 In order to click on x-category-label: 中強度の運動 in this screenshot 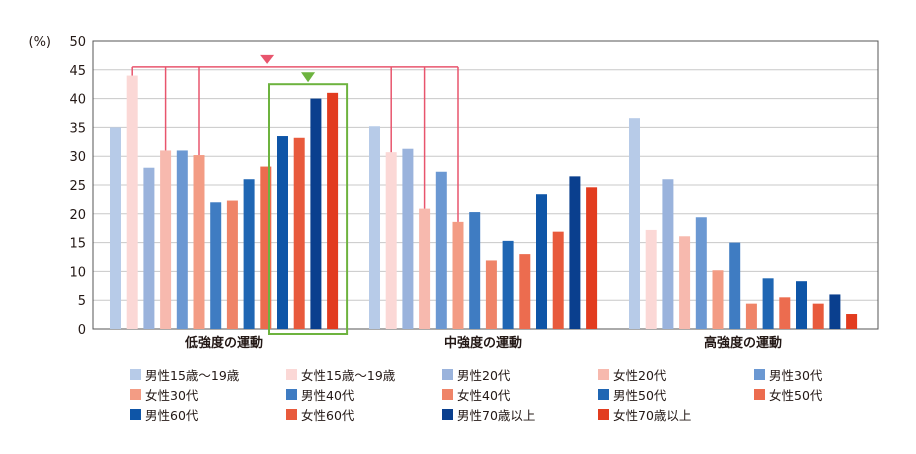, I will do `click(483, 343)`.